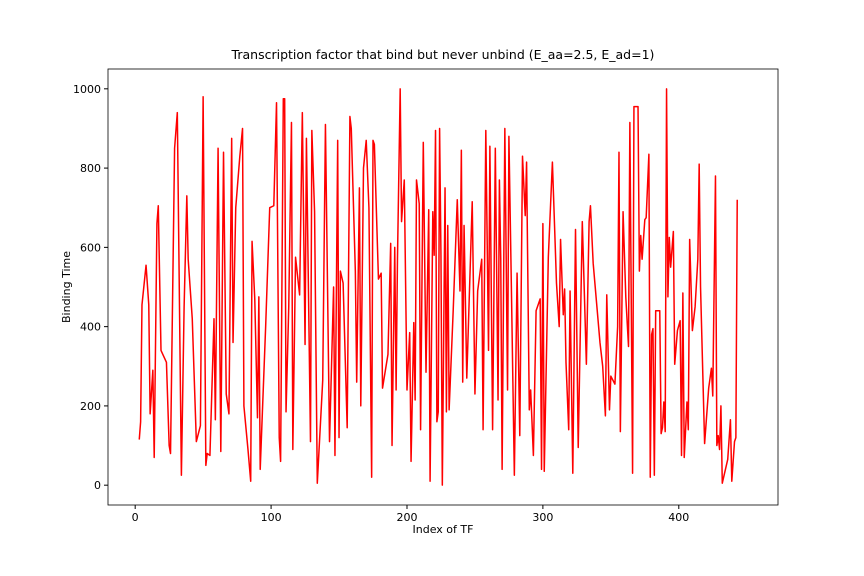 The image size is (864, 576). Describe the element at coordinates (443, 529) in the screenshot. I see `x-axis-label: Index of TF` at that location.